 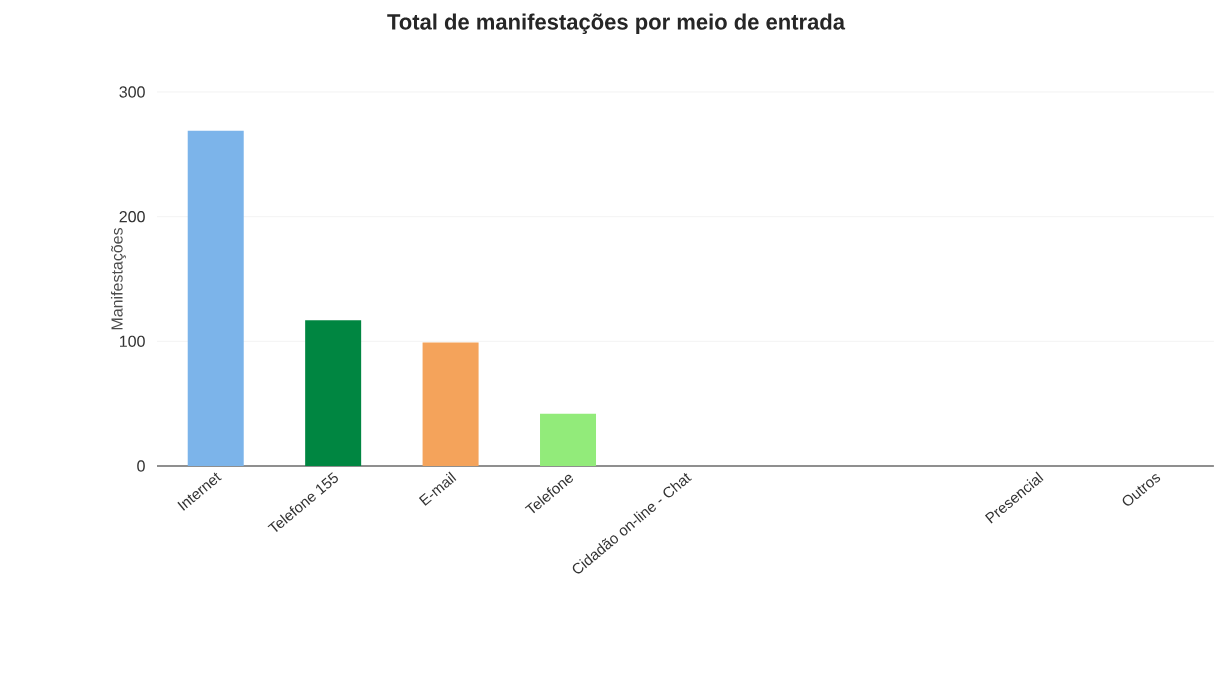 I want to click on y-tick-label: 100, so click(x=132, y=341).